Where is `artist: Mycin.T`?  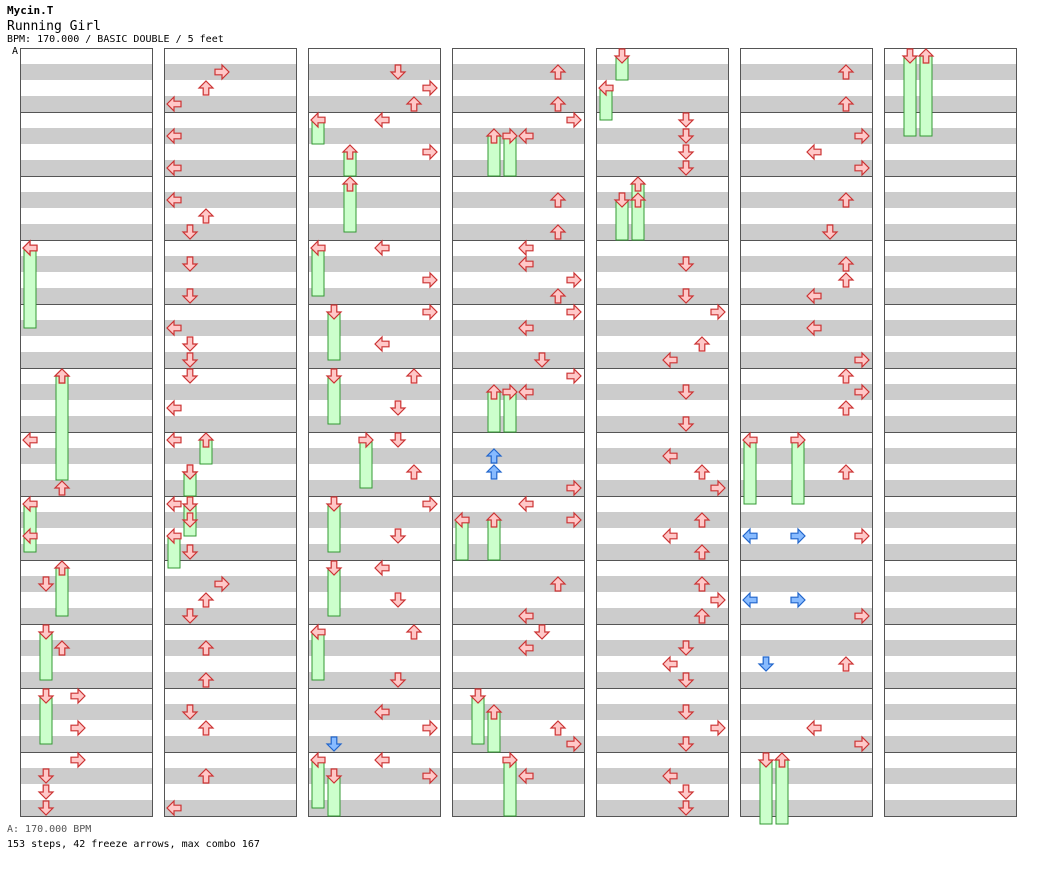
artist: Mycin.T is located at coordinates (30, 10).